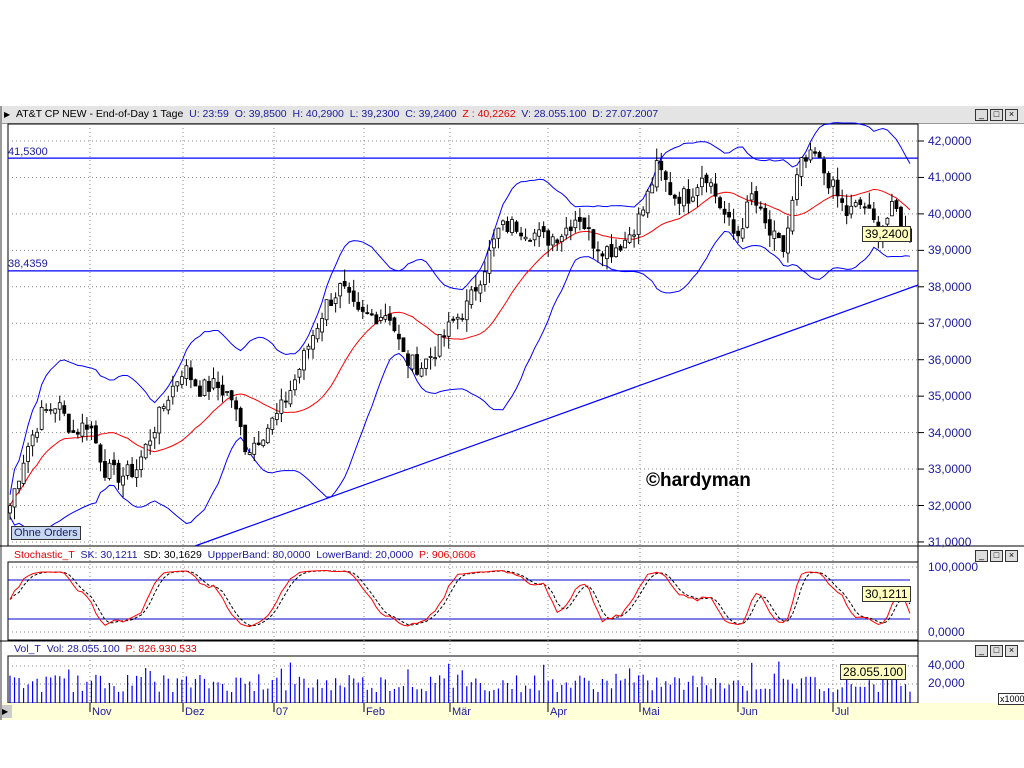 This screenshot has width=1024, height=768. I want to click on stoch-maximize-button: □, so click(996, 556).